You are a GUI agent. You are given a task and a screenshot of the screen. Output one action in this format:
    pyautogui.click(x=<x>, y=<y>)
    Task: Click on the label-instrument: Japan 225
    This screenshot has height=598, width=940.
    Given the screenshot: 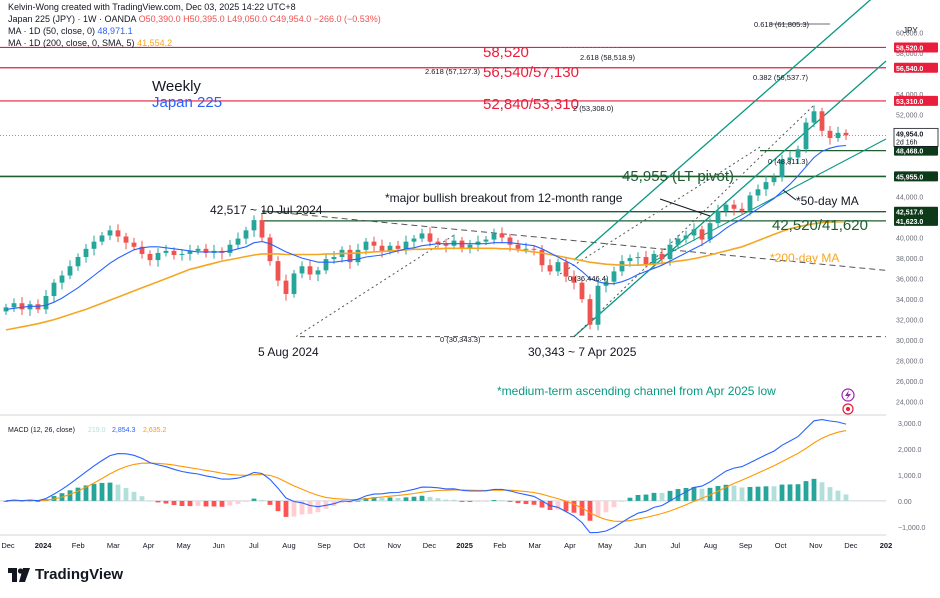 What is the action you would take?
    pyautogui.click(x=187, y=102)
    